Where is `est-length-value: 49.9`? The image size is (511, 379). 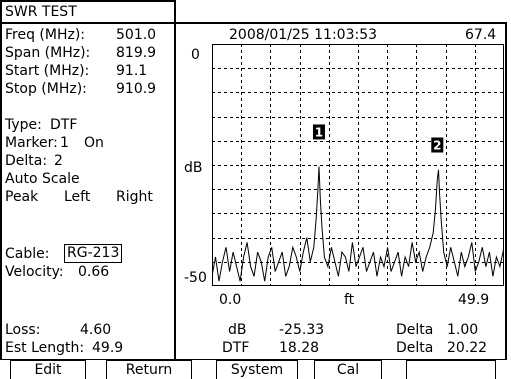
est-length-value: 49.9 is located at coordinates (108, 348).